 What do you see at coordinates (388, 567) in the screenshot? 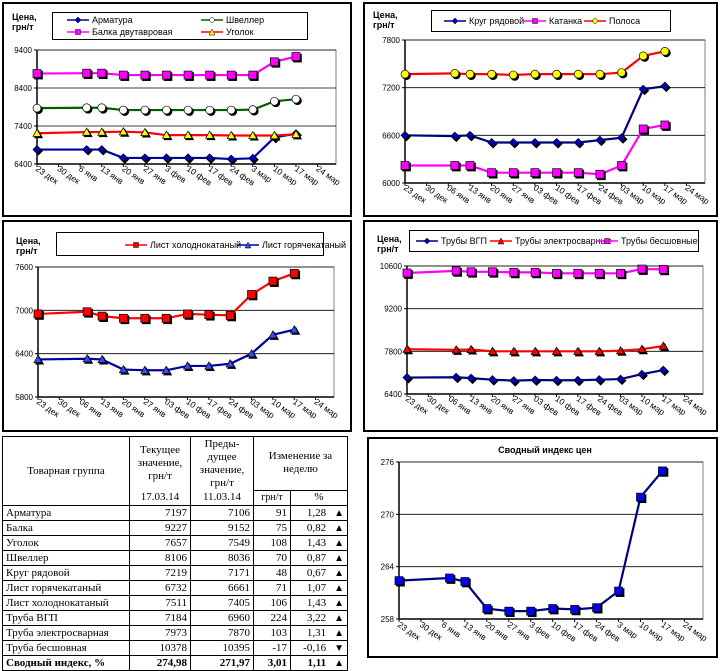
I see `y-tick-label: 264` at bounding box center [388, 567].